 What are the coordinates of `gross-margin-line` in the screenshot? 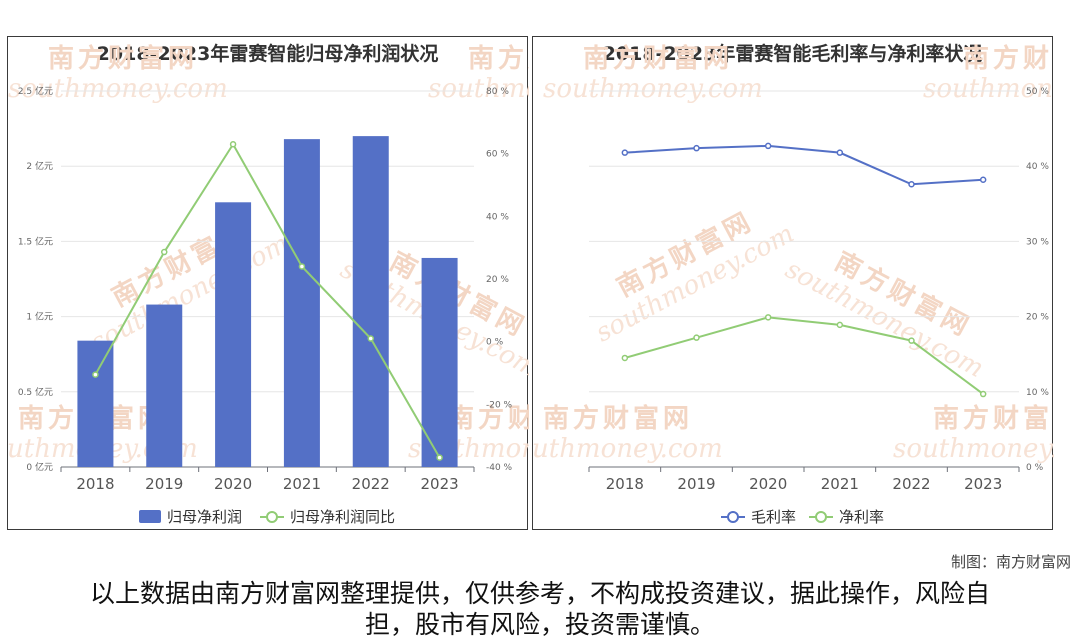 It's located at (804, 165).